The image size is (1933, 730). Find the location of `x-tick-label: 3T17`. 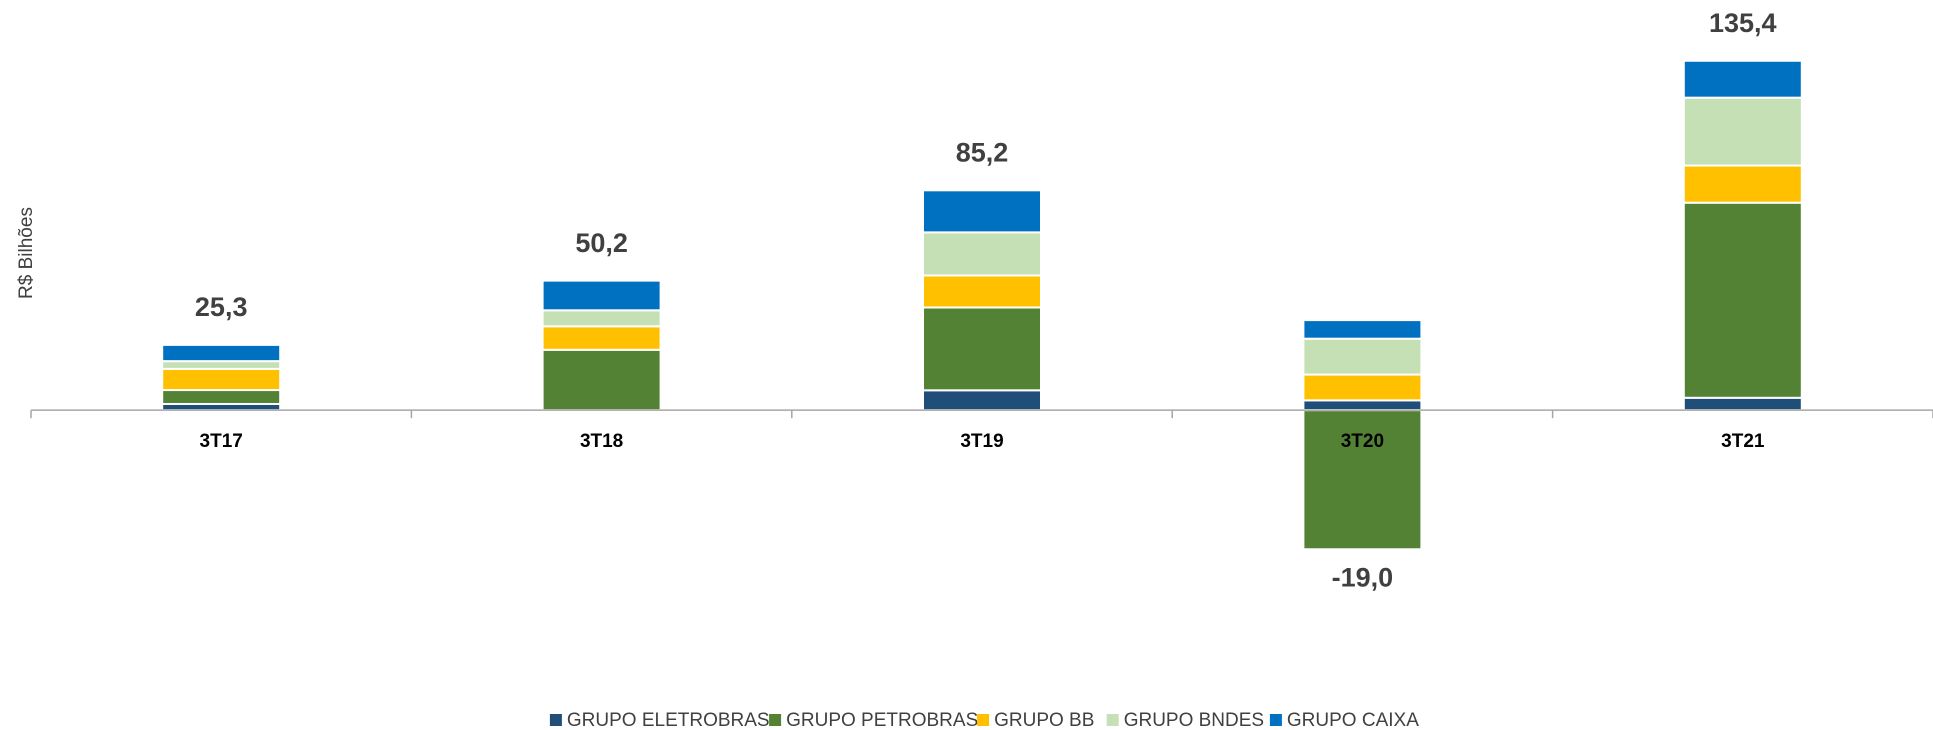

x-tick-label: 3T17 is located at coordinates (221, 441).